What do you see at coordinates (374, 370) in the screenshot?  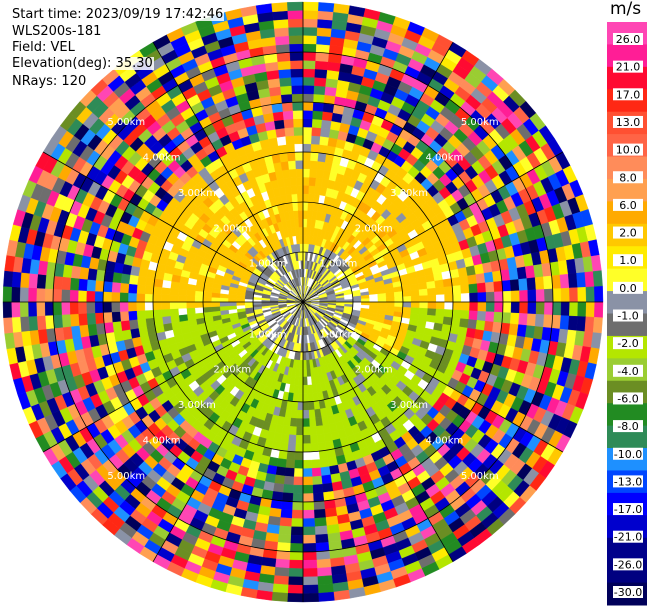 I see `range-ring-label: 2.00km` at bounding box center [374, 370].